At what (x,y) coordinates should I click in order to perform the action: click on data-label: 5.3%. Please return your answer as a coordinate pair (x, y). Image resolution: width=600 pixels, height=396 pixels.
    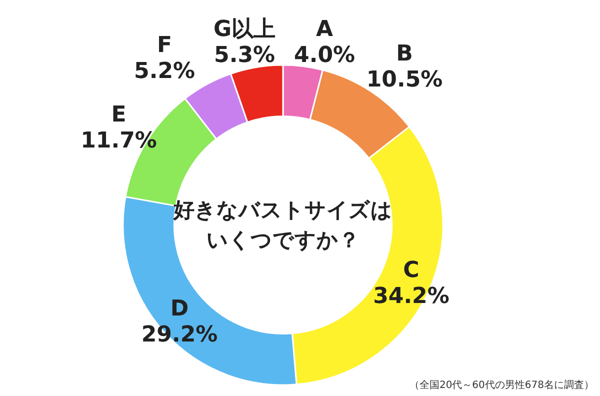
    Looking at the image, I should click on (245, 55).